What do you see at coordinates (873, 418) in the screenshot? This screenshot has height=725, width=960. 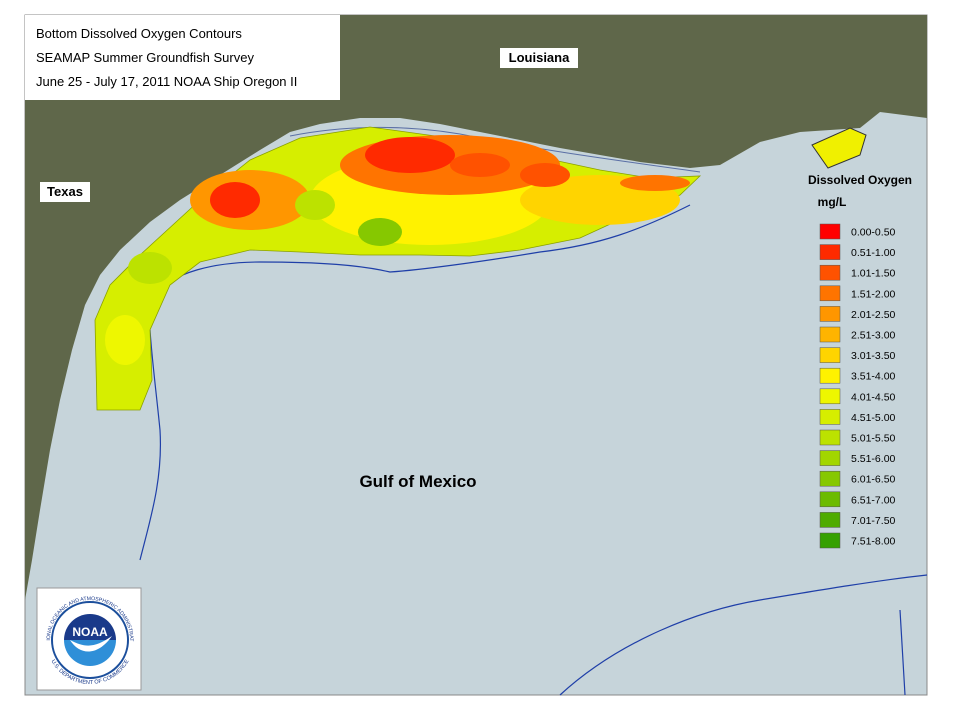 I see `legend-label: 4.51-5.00` at bounding box center [873, 418].